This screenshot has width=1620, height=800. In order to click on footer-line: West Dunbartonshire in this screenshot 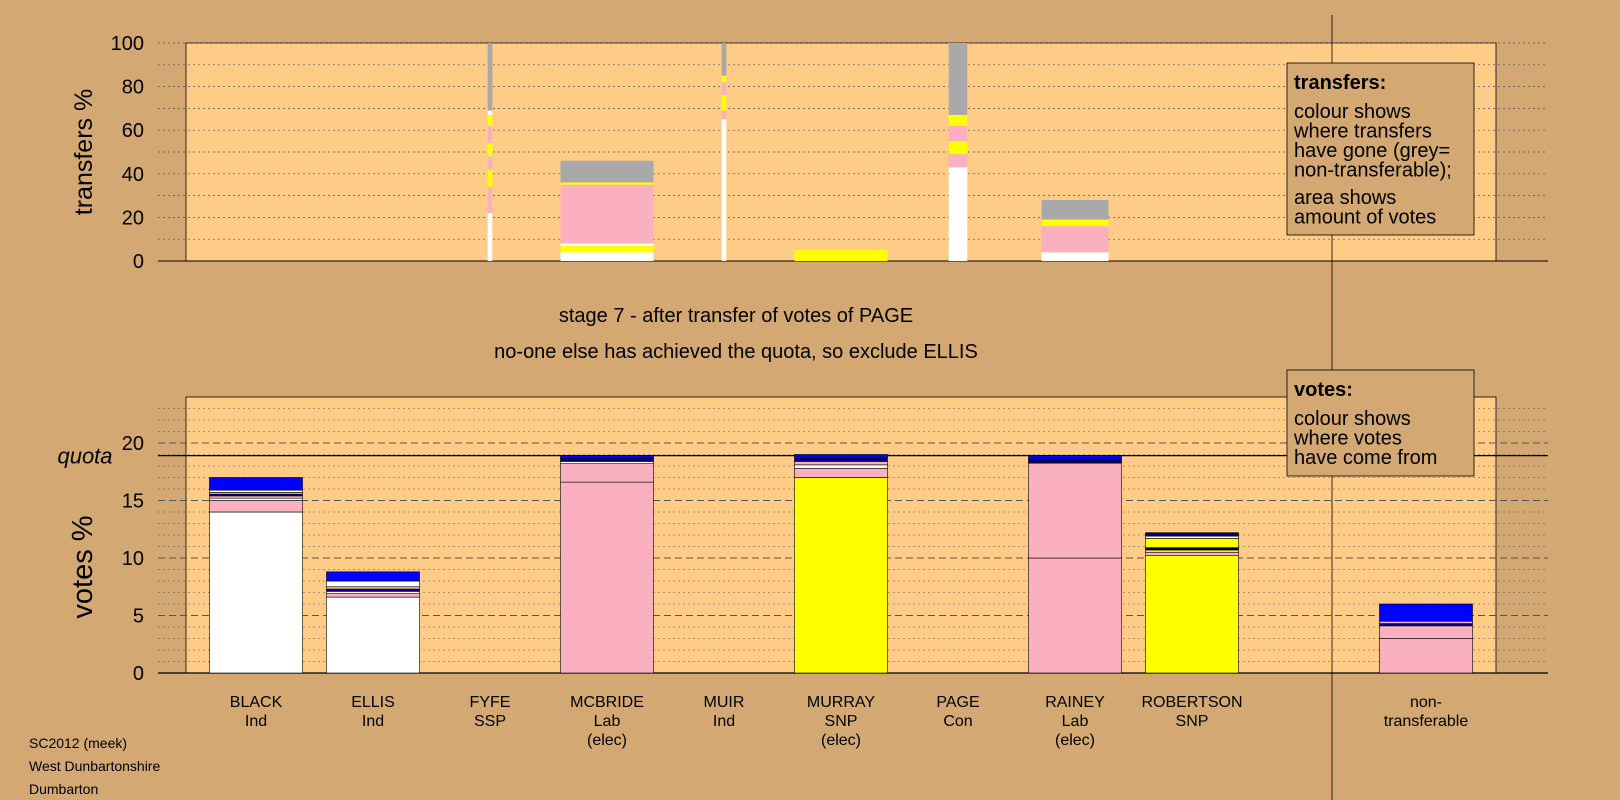, I will do `click(94, 766)`.